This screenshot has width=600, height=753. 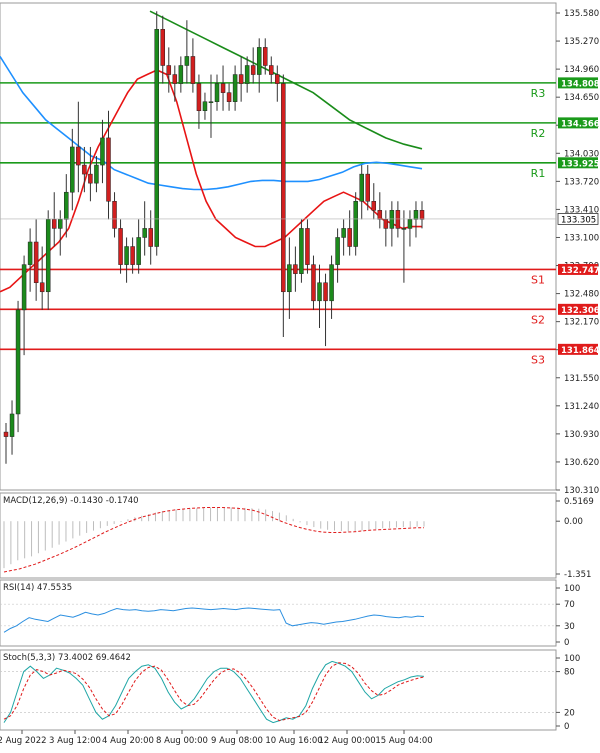 I want to click on x-tick-label: 12 Aug 00:00, so click(x=346, y=741).